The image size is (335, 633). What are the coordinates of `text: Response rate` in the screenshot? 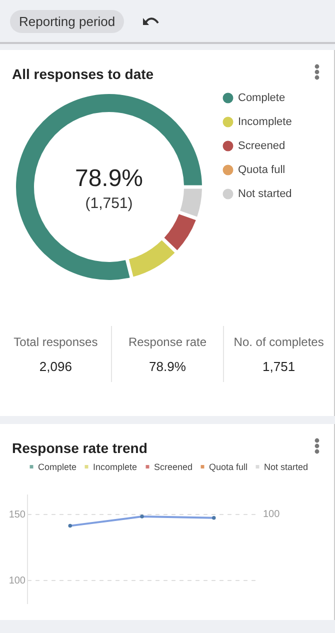 It's located at (167, 341).